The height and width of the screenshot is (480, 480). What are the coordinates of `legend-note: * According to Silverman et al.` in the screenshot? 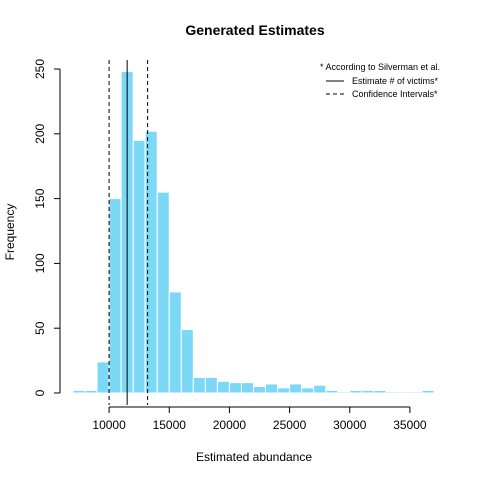 It's located at (380, 67).